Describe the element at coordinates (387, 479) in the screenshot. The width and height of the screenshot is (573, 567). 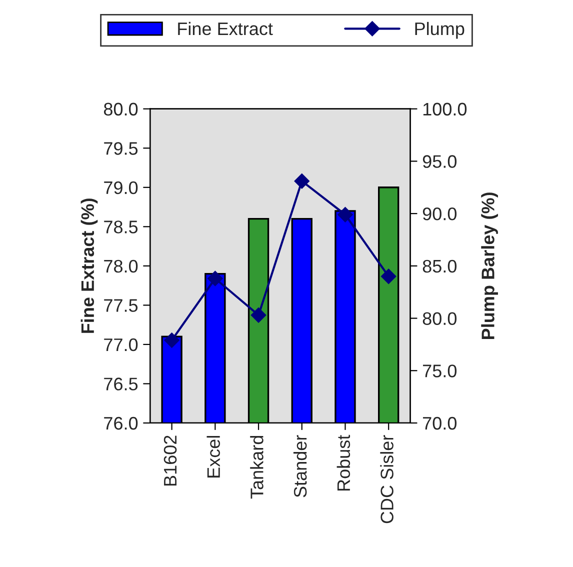
I see `x-tick-label: CDC Sisler` at that location.